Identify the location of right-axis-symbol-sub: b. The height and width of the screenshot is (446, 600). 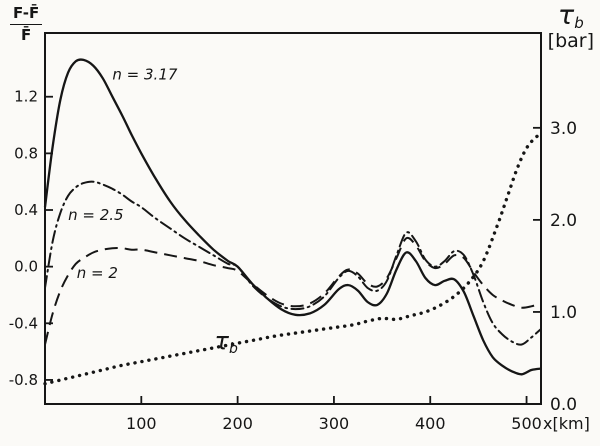
(579, 23).